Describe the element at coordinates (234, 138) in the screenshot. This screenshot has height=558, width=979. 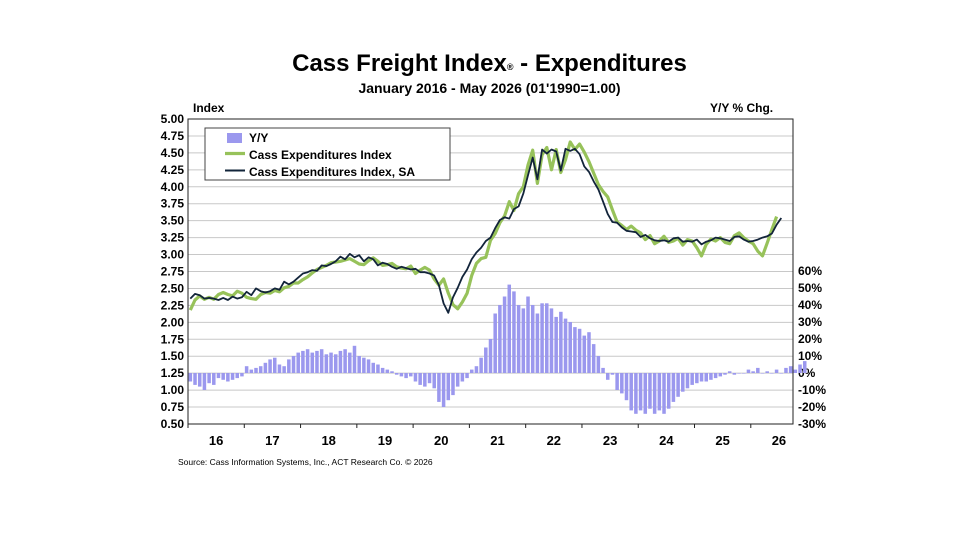
I see `legend-swatch-yy` at that location.